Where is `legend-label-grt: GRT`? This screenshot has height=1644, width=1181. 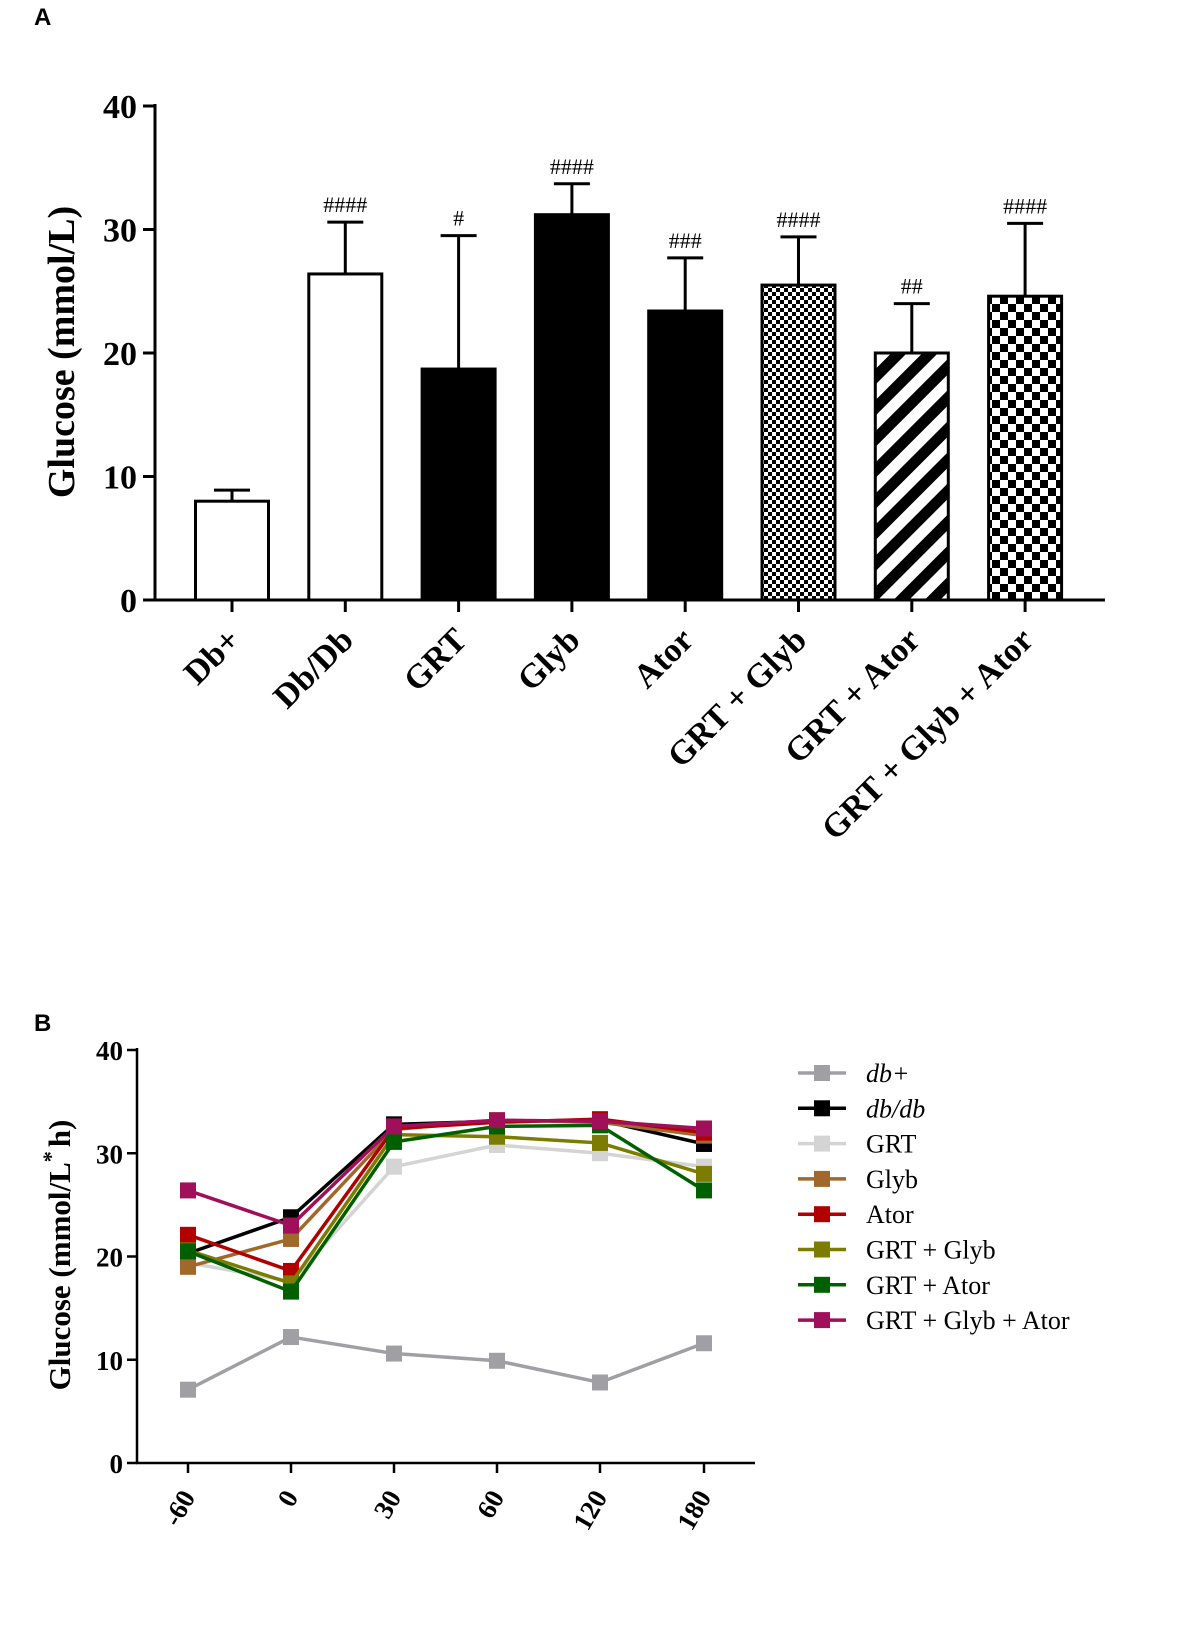 legend-label-grt: GRT is located at coordinates (891, 1144).